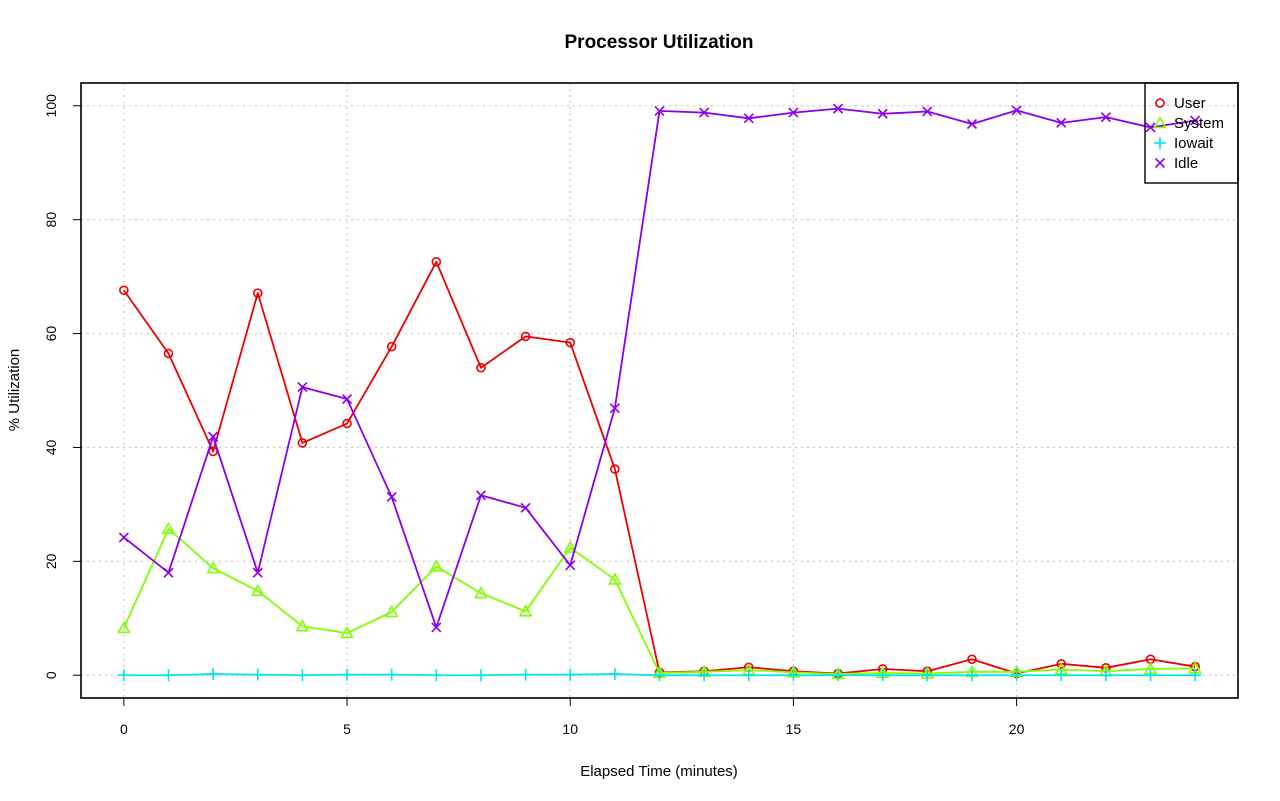 This screenshot has height=801, width=1280. Describe the element at coordinates (794, 729) in the screenshot. I see `x-tick-label: 15` at that location.